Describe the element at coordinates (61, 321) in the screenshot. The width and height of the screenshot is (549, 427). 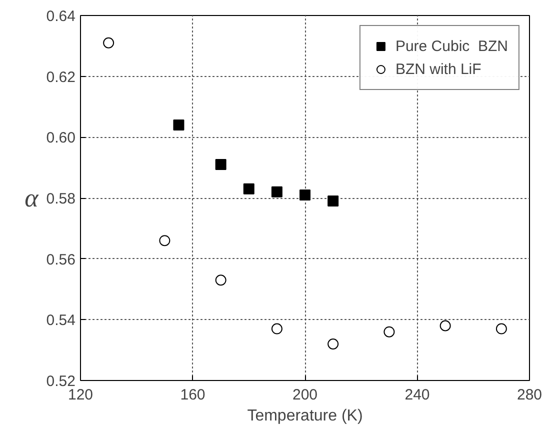
I see `y-tick-label: 0.54` at that location.